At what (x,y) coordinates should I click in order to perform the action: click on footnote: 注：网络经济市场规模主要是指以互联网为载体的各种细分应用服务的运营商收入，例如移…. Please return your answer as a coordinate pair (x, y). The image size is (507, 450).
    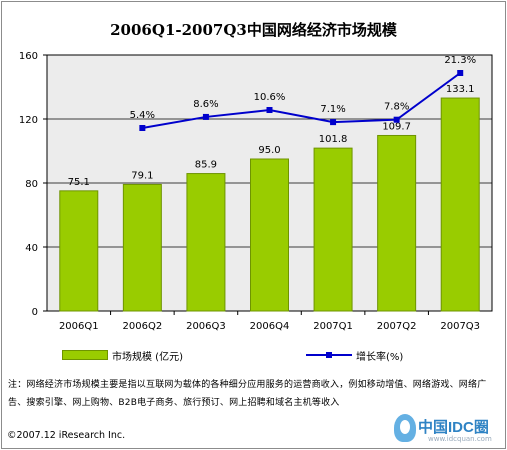
    Looking at the image, I should click on (247, 394).